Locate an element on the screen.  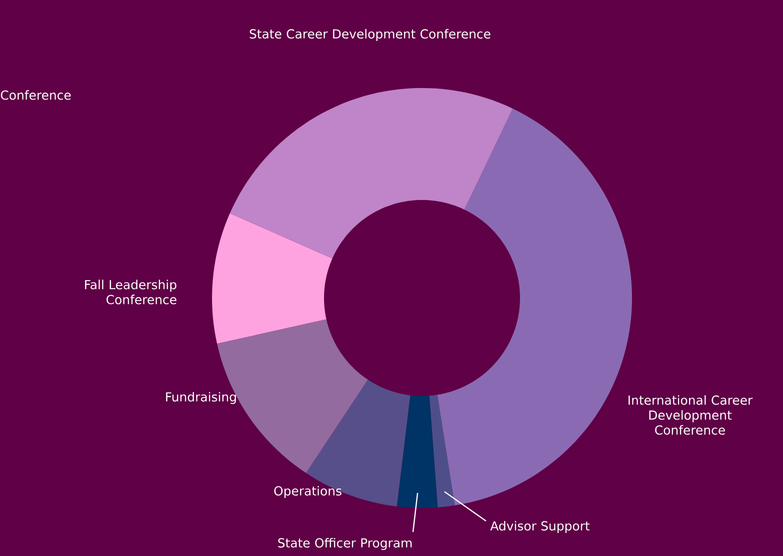
slice-label: International Career Development Conference is located at coordinates (690, 415).